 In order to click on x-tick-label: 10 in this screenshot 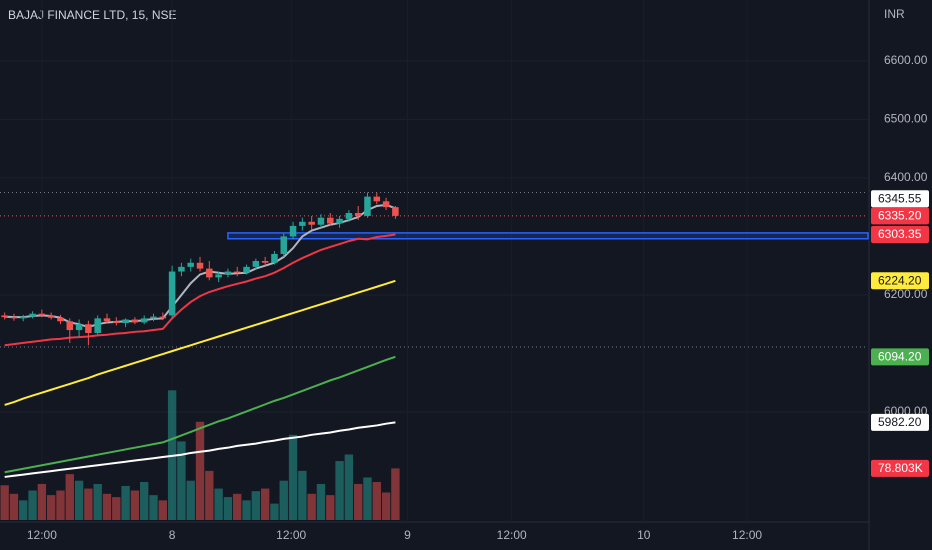, I will do `click(644, 535)`.